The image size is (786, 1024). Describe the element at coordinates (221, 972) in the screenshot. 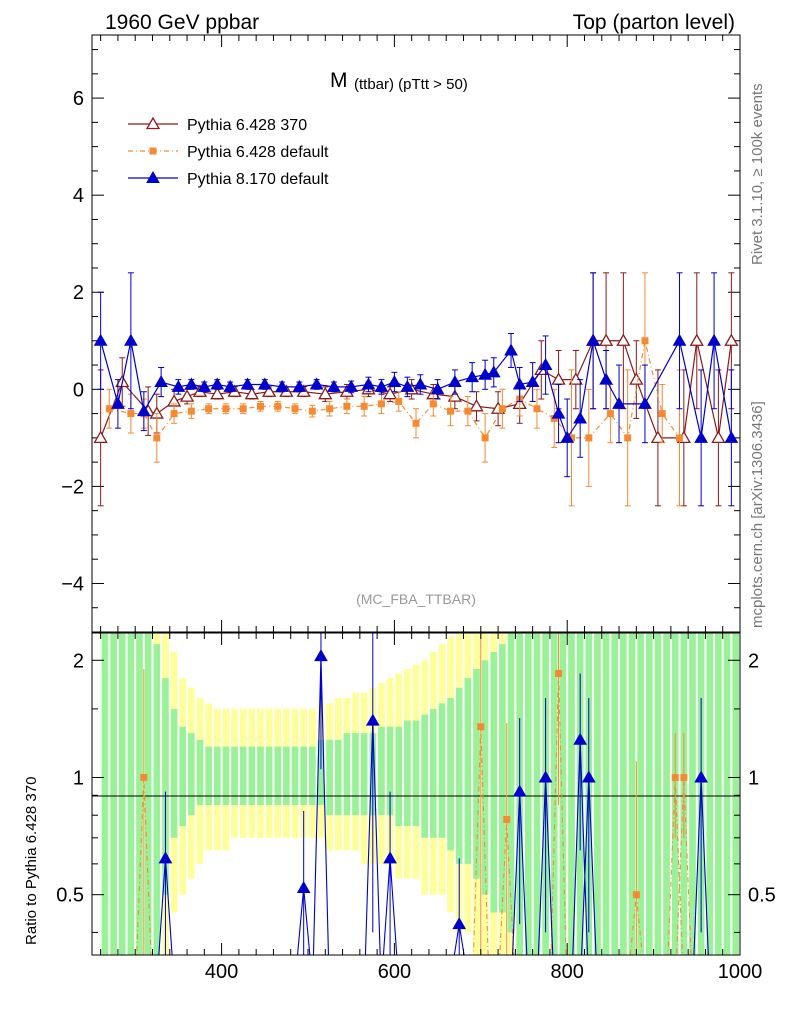

I see `ratio-xtick-label: 400` at that location.